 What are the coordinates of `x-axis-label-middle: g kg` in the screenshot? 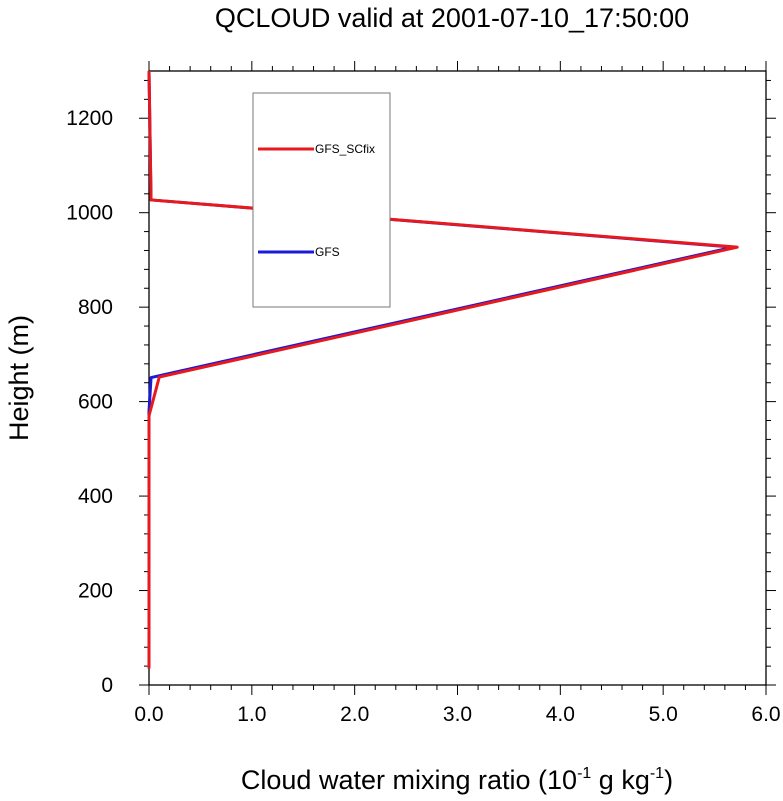 It's located at (620, 780).